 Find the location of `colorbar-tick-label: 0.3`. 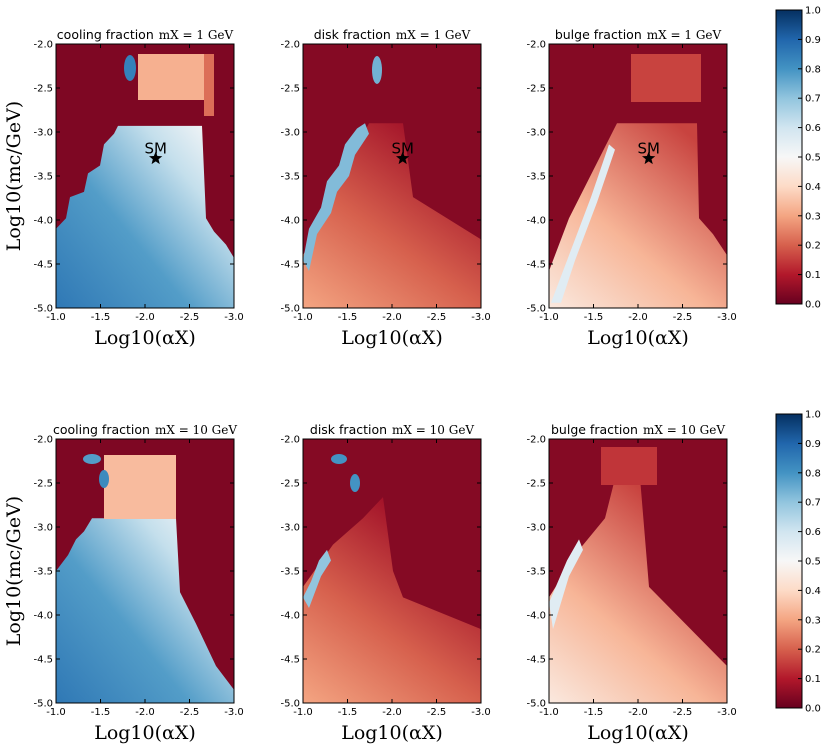

colorbar-tick-label: 0.3 is located at coordinates (813, 620).